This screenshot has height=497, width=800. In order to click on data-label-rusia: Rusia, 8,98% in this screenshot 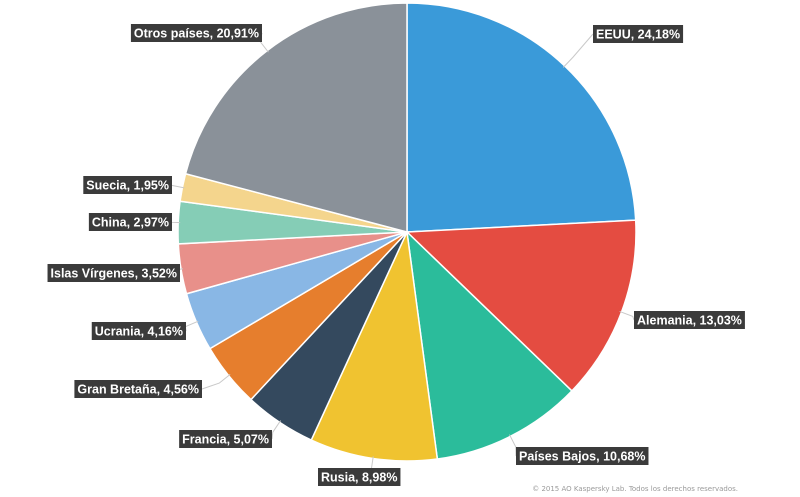, I will do `click(359, 477)`.